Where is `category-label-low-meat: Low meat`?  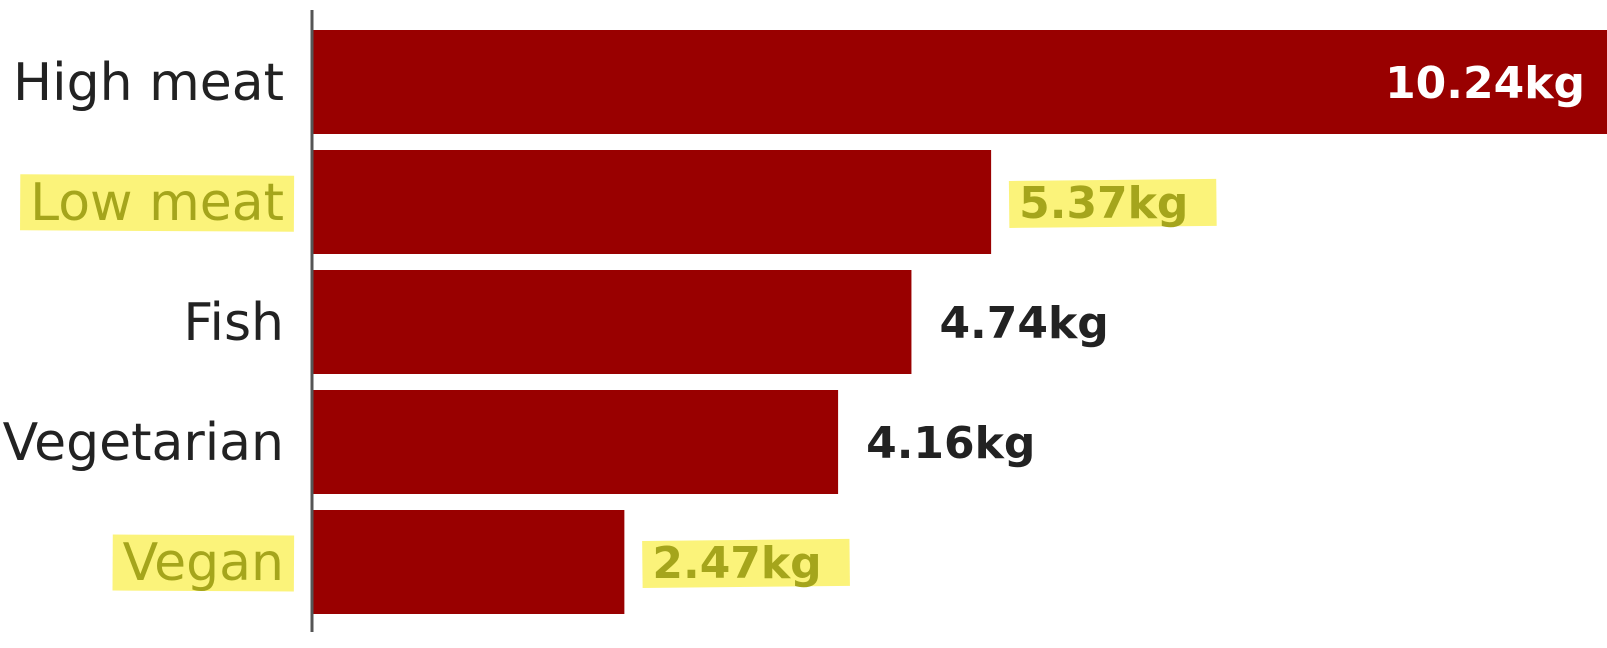
category-label-low-meat: Low meat is located at coordinates (157, 203).